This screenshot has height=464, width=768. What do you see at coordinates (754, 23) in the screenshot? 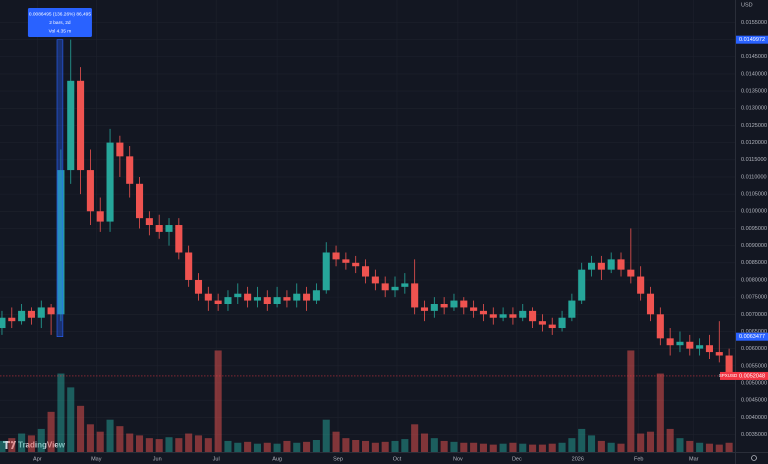
I see `y-tick-label: 0.0155000` at bounding box center [754, 23].